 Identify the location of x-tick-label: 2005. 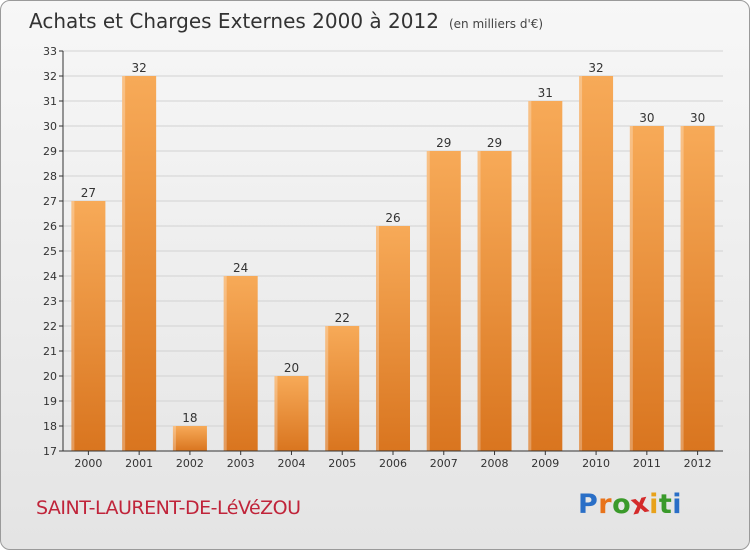
(342, 463).